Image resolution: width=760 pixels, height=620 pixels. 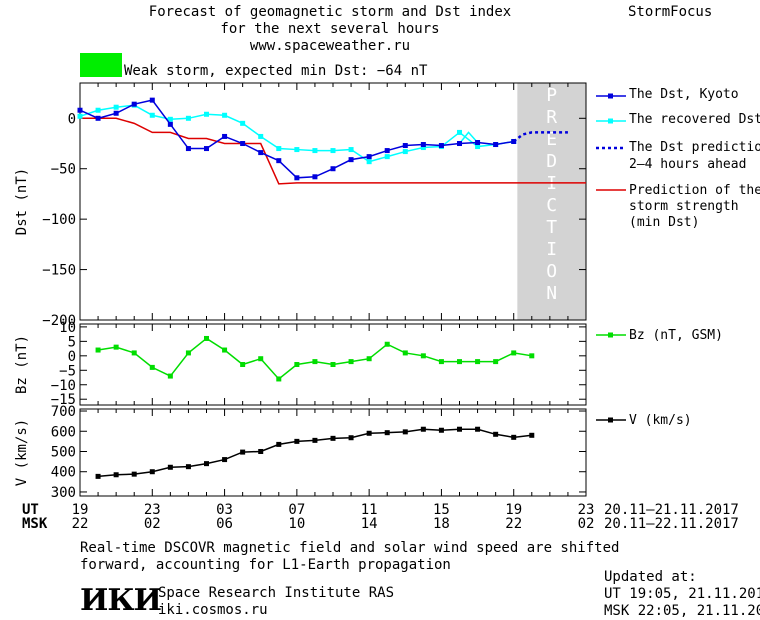 I want to click on ut-tick-label: 19, so click(x=514, y=510).